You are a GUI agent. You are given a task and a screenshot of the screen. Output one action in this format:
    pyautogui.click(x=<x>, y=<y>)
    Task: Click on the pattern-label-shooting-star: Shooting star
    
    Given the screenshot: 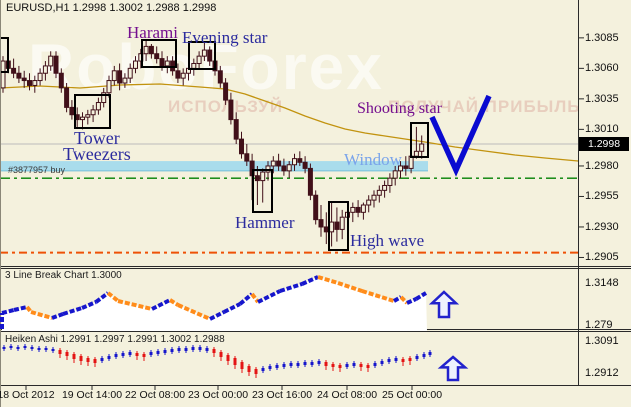 What is the action you would take?
    pyautogui.click(x=399, y=108)
    